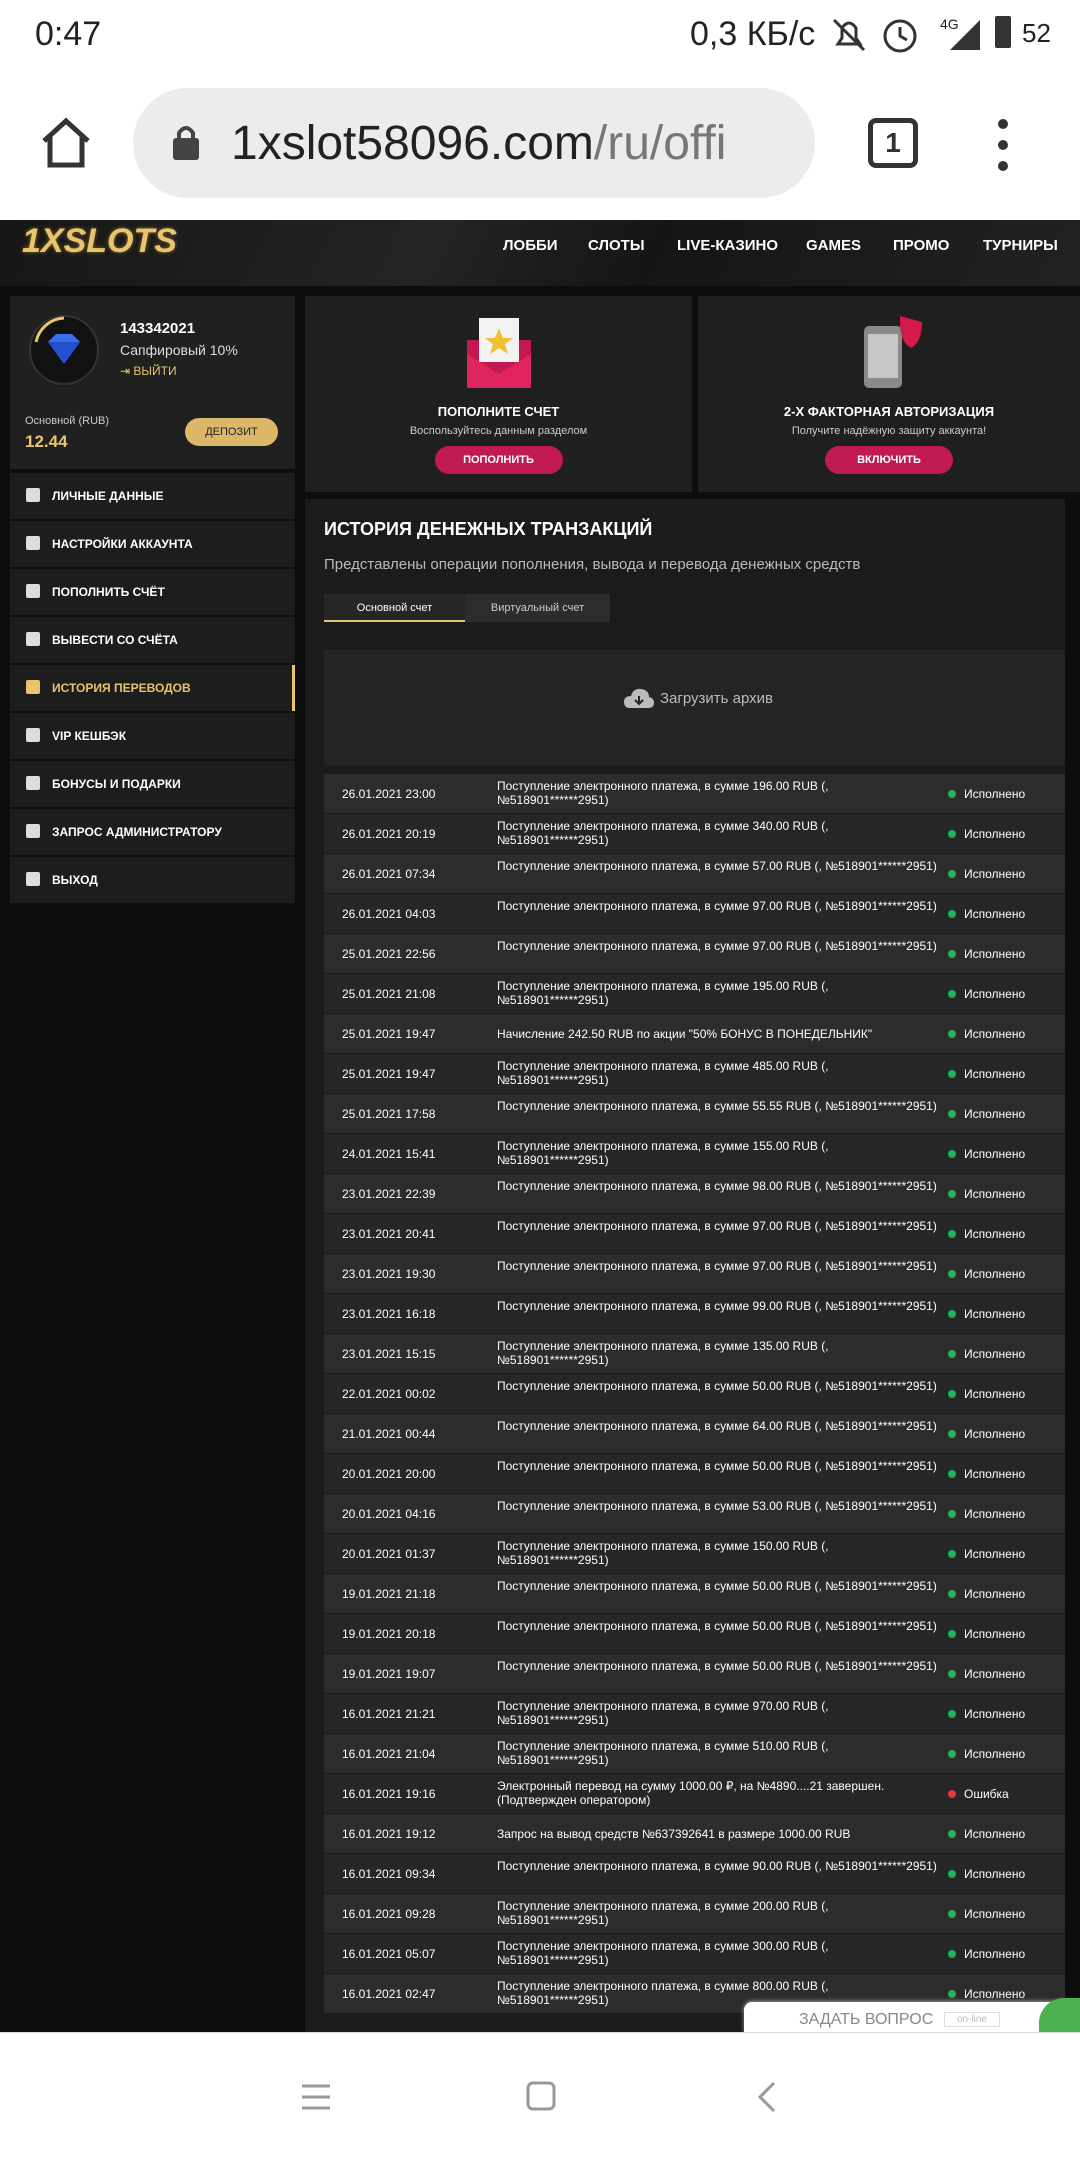 Image resolution: width=1080 pixels, height=2160 pixels. I want to click on tx-date: 26.01.2021 04:03, so click(389, 914).